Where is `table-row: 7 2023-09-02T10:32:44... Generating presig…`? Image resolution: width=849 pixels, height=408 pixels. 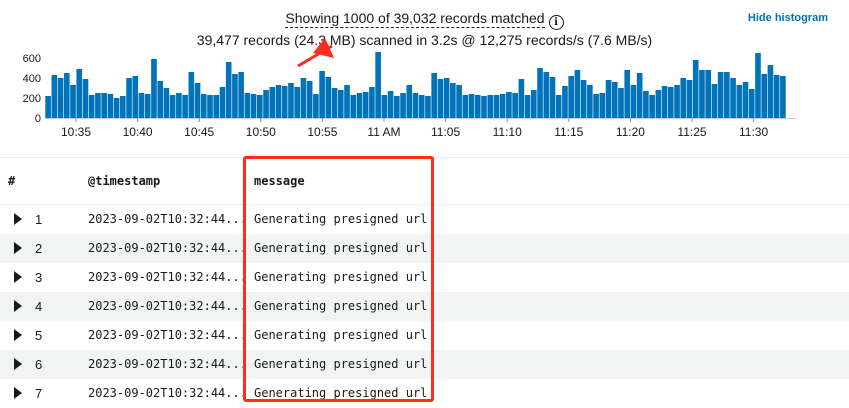
table-row: 7 2023-09-02T10:32:44... Generating presig… is located at coordinates (424, 393).